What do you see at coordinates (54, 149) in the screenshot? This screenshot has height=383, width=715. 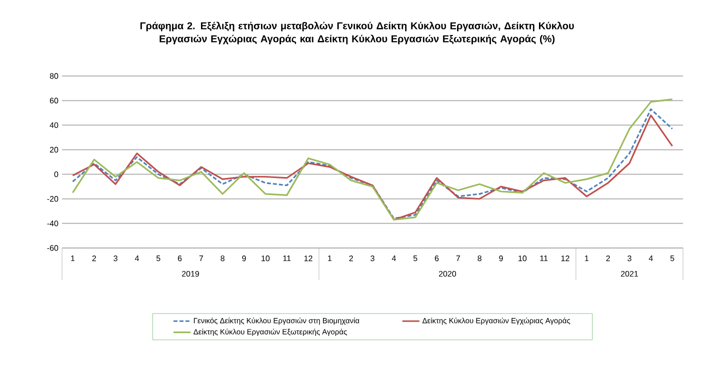 I see `y-tick-label: 20` at bounding box center [54, 149].